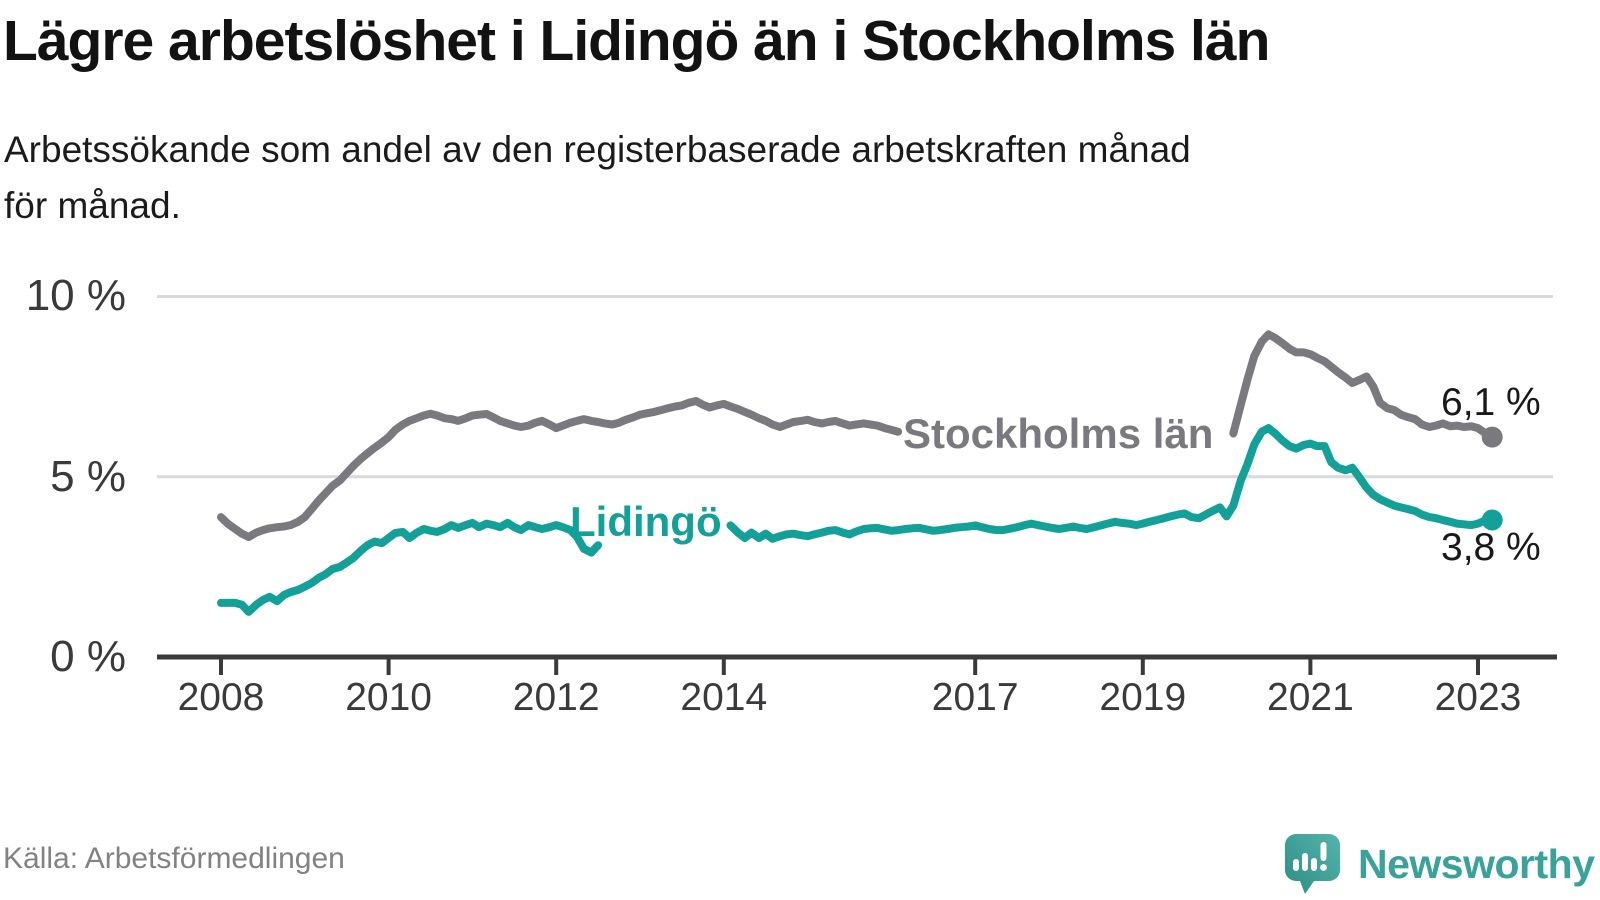 This screenshot has height=900, width=1600. Describe the element at coordinates (646, 521) in the screenshot. I see `series-label-lidingo: Lidingö` at that location.